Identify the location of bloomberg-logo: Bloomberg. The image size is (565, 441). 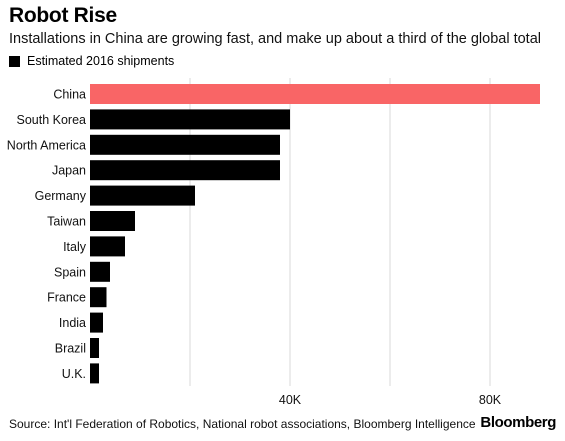
(518, 422).